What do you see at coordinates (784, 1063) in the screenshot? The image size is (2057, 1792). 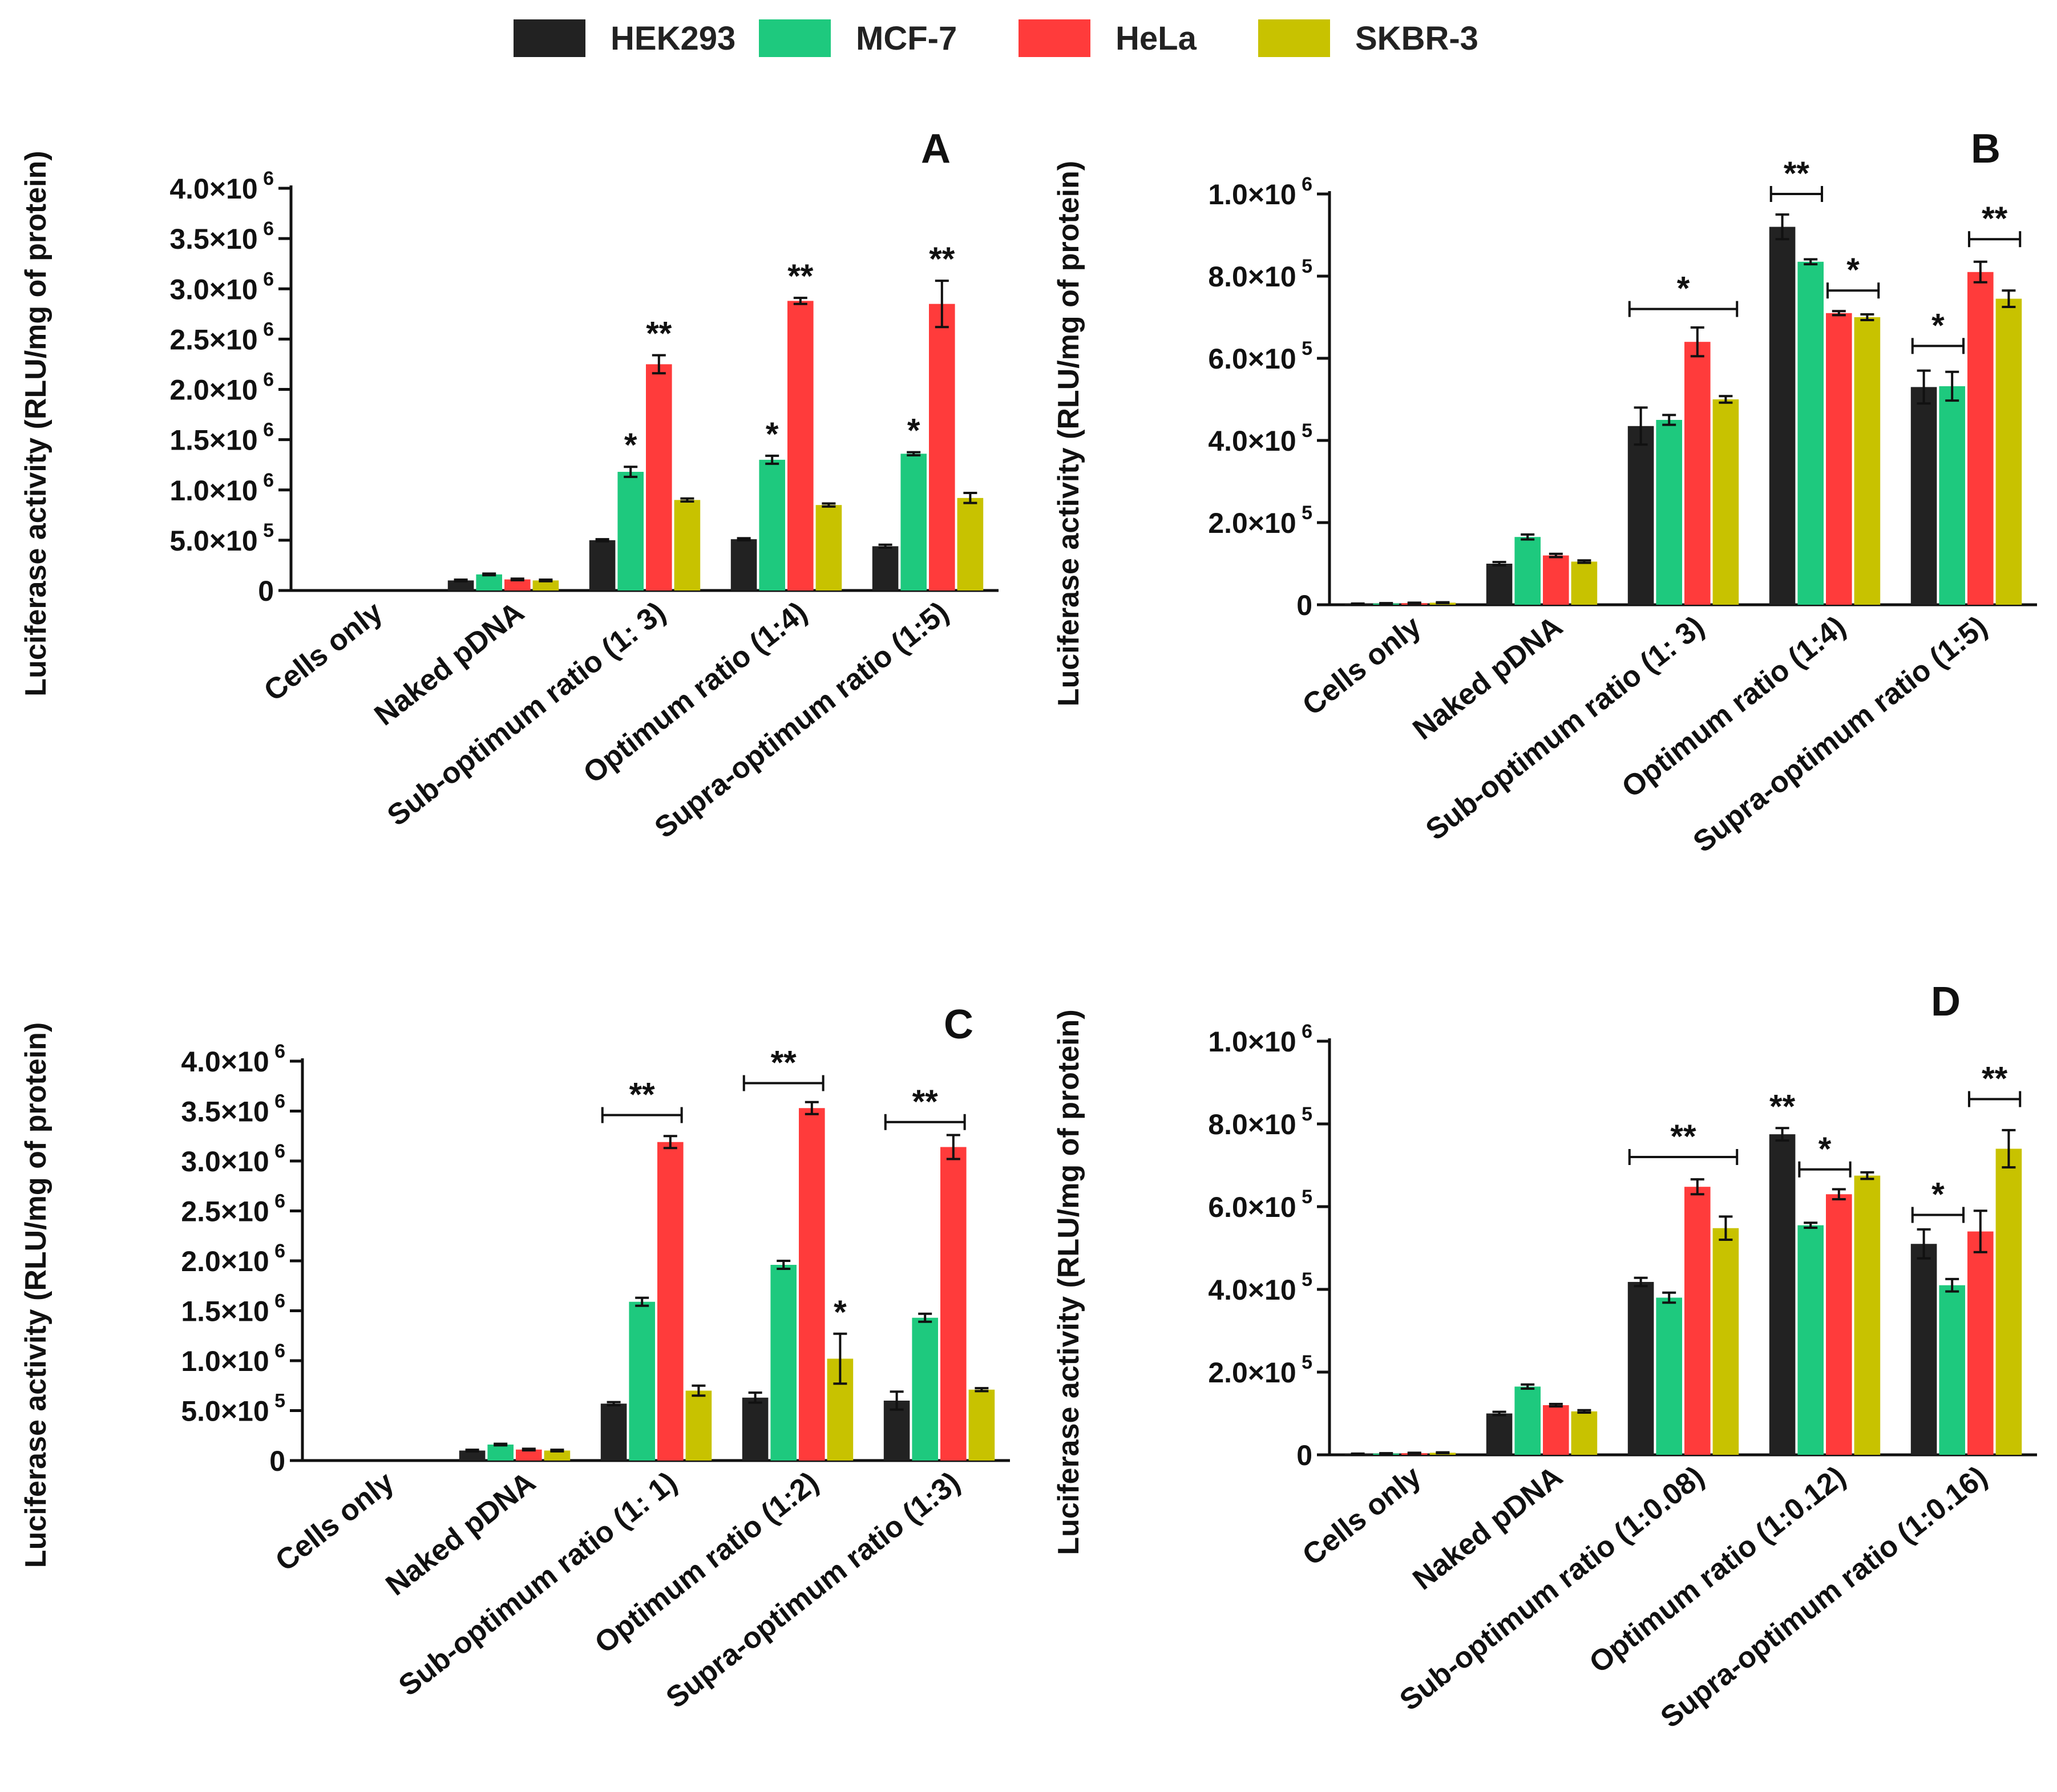 I see `chart-c-bracket-label-1: **` at bounding box center [784, 1063].